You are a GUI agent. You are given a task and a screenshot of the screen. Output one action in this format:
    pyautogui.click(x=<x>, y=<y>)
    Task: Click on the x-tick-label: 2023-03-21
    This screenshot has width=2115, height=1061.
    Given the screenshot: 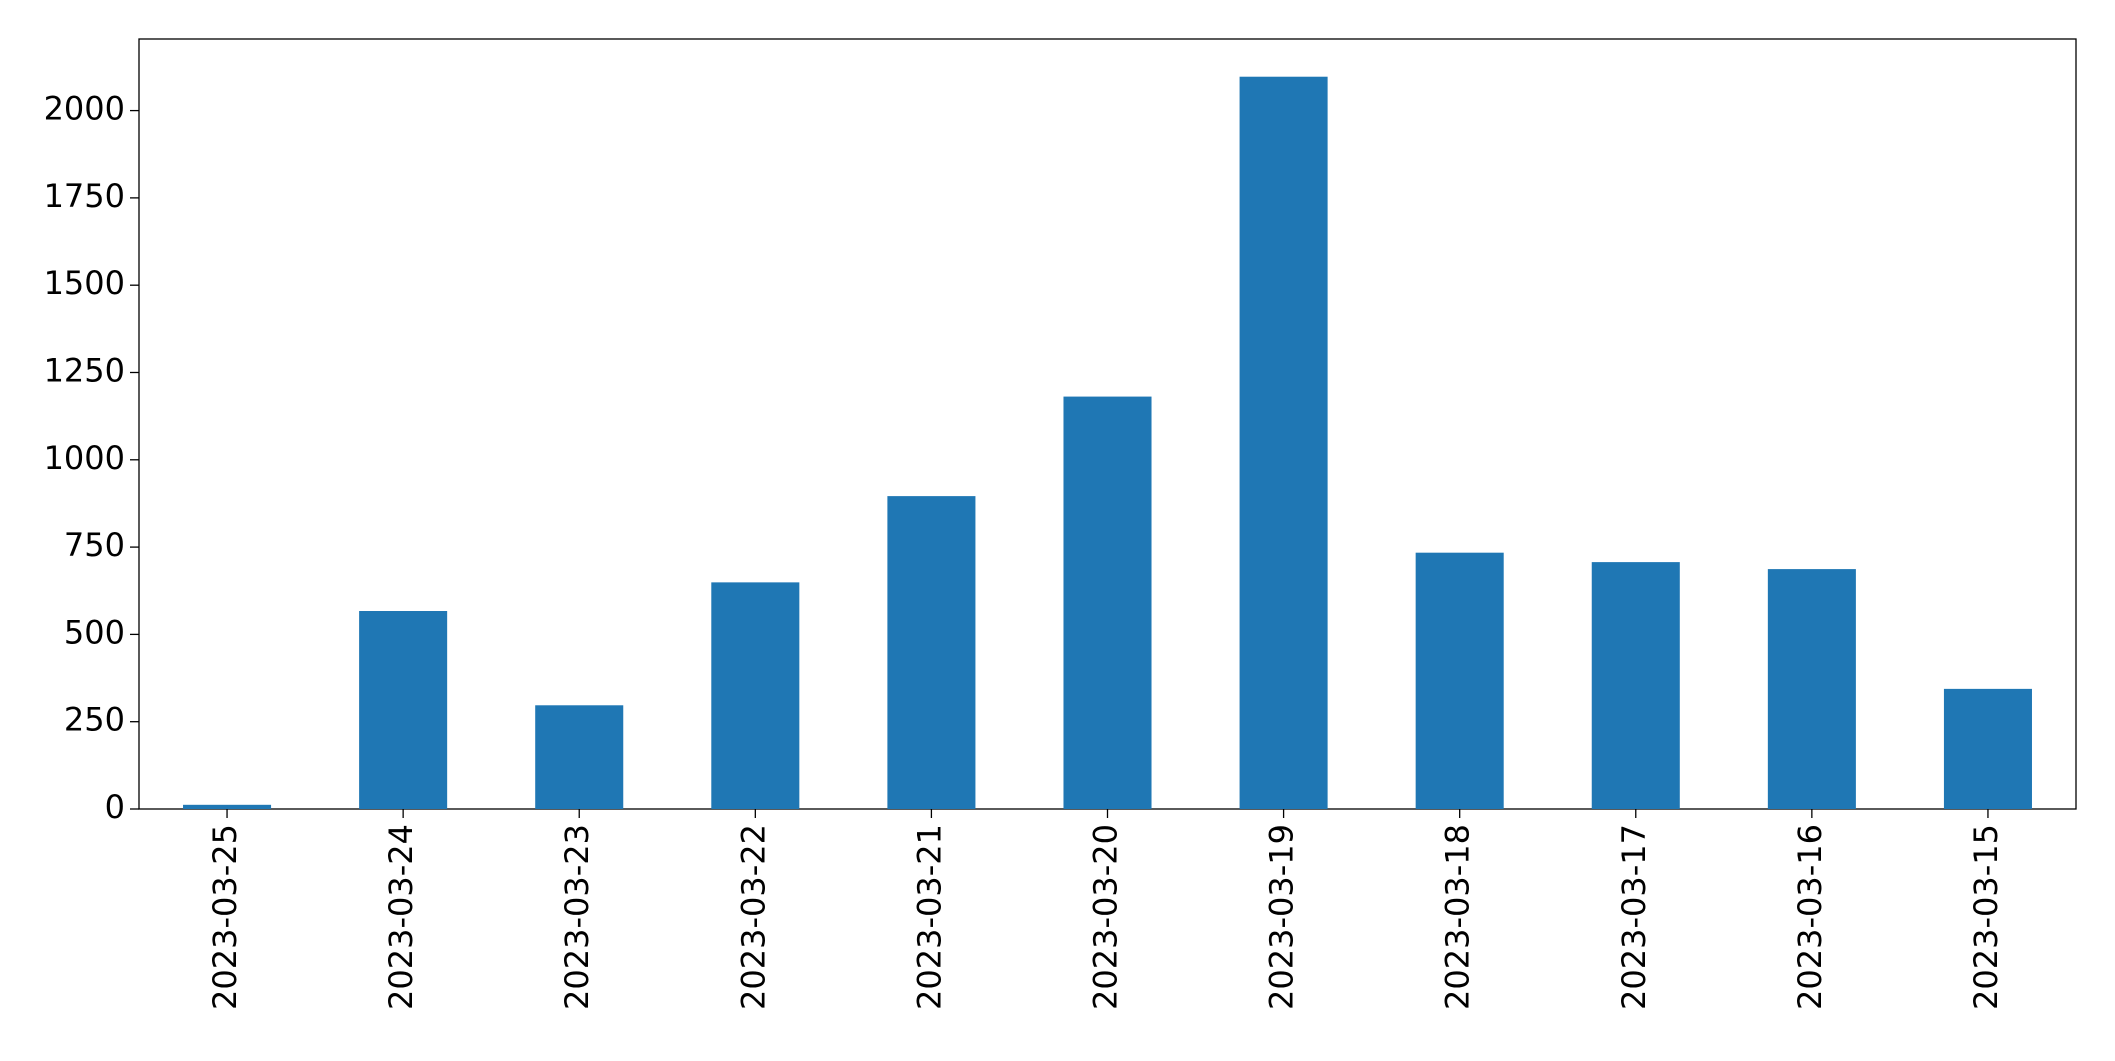 What is the action you would take?
    pyautogui.click(x=929, y=917)
    